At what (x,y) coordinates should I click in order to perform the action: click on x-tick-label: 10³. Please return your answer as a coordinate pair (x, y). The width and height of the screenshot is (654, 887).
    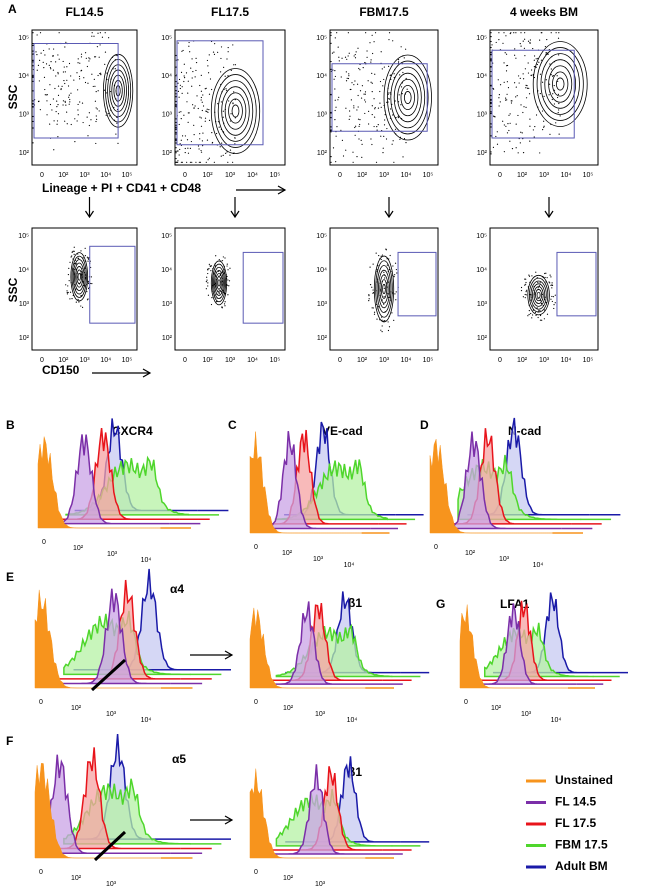
    Looking at the image, I should click on (544, 360).